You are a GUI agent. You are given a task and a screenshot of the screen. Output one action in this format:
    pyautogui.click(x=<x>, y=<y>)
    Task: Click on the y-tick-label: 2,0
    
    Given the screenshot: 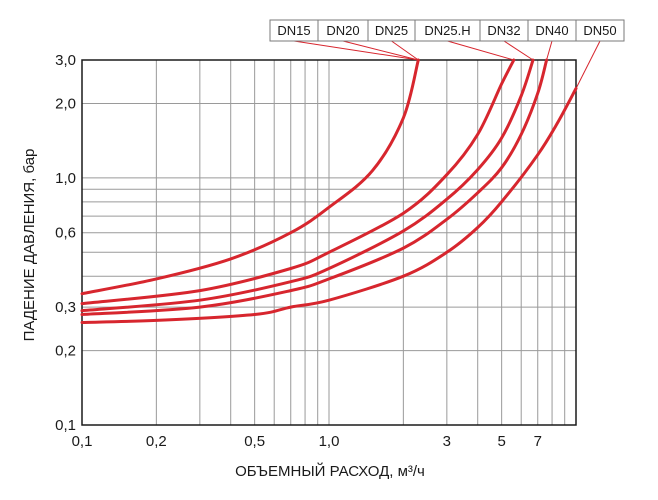 What is the action you would take?
    pyautogui.click(x=65, y=104)
    